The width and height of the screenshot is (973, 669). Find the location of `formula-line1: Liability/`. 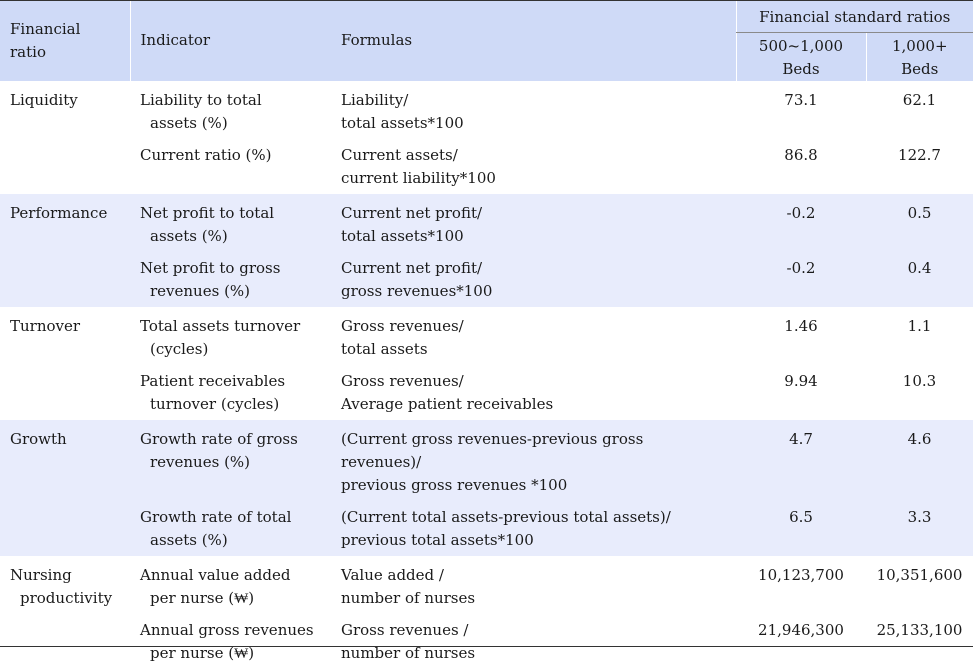

formula-line1: Liability/ is located at coordinates (533, 100).